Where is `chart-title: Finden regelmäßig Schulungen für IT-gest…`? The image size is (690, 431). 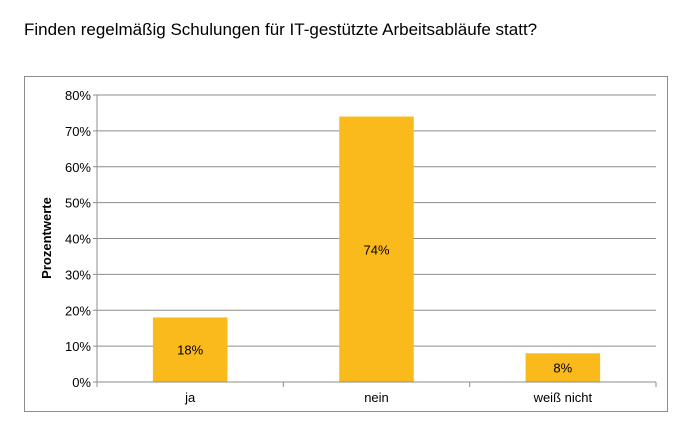
chart-title: Finden regelmäßig Schulungen für IT-gest… is located at coordinates (281, 29).